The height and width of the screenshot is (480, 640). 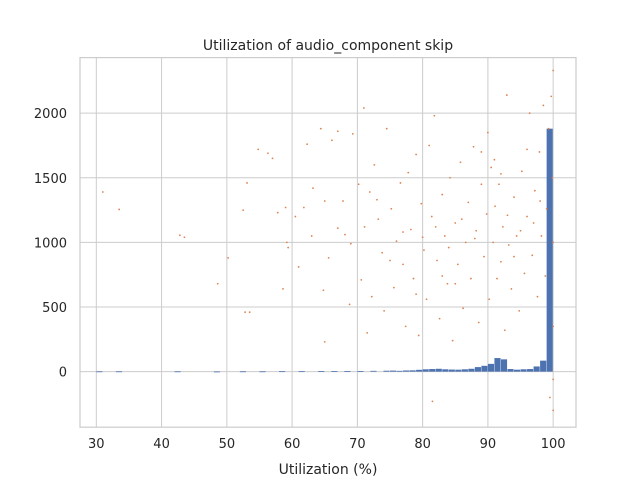 What do you see at coordinates (553, 444) in the screenshot?
I see `x-tick-label: 100` at bounding box center [553, 444].